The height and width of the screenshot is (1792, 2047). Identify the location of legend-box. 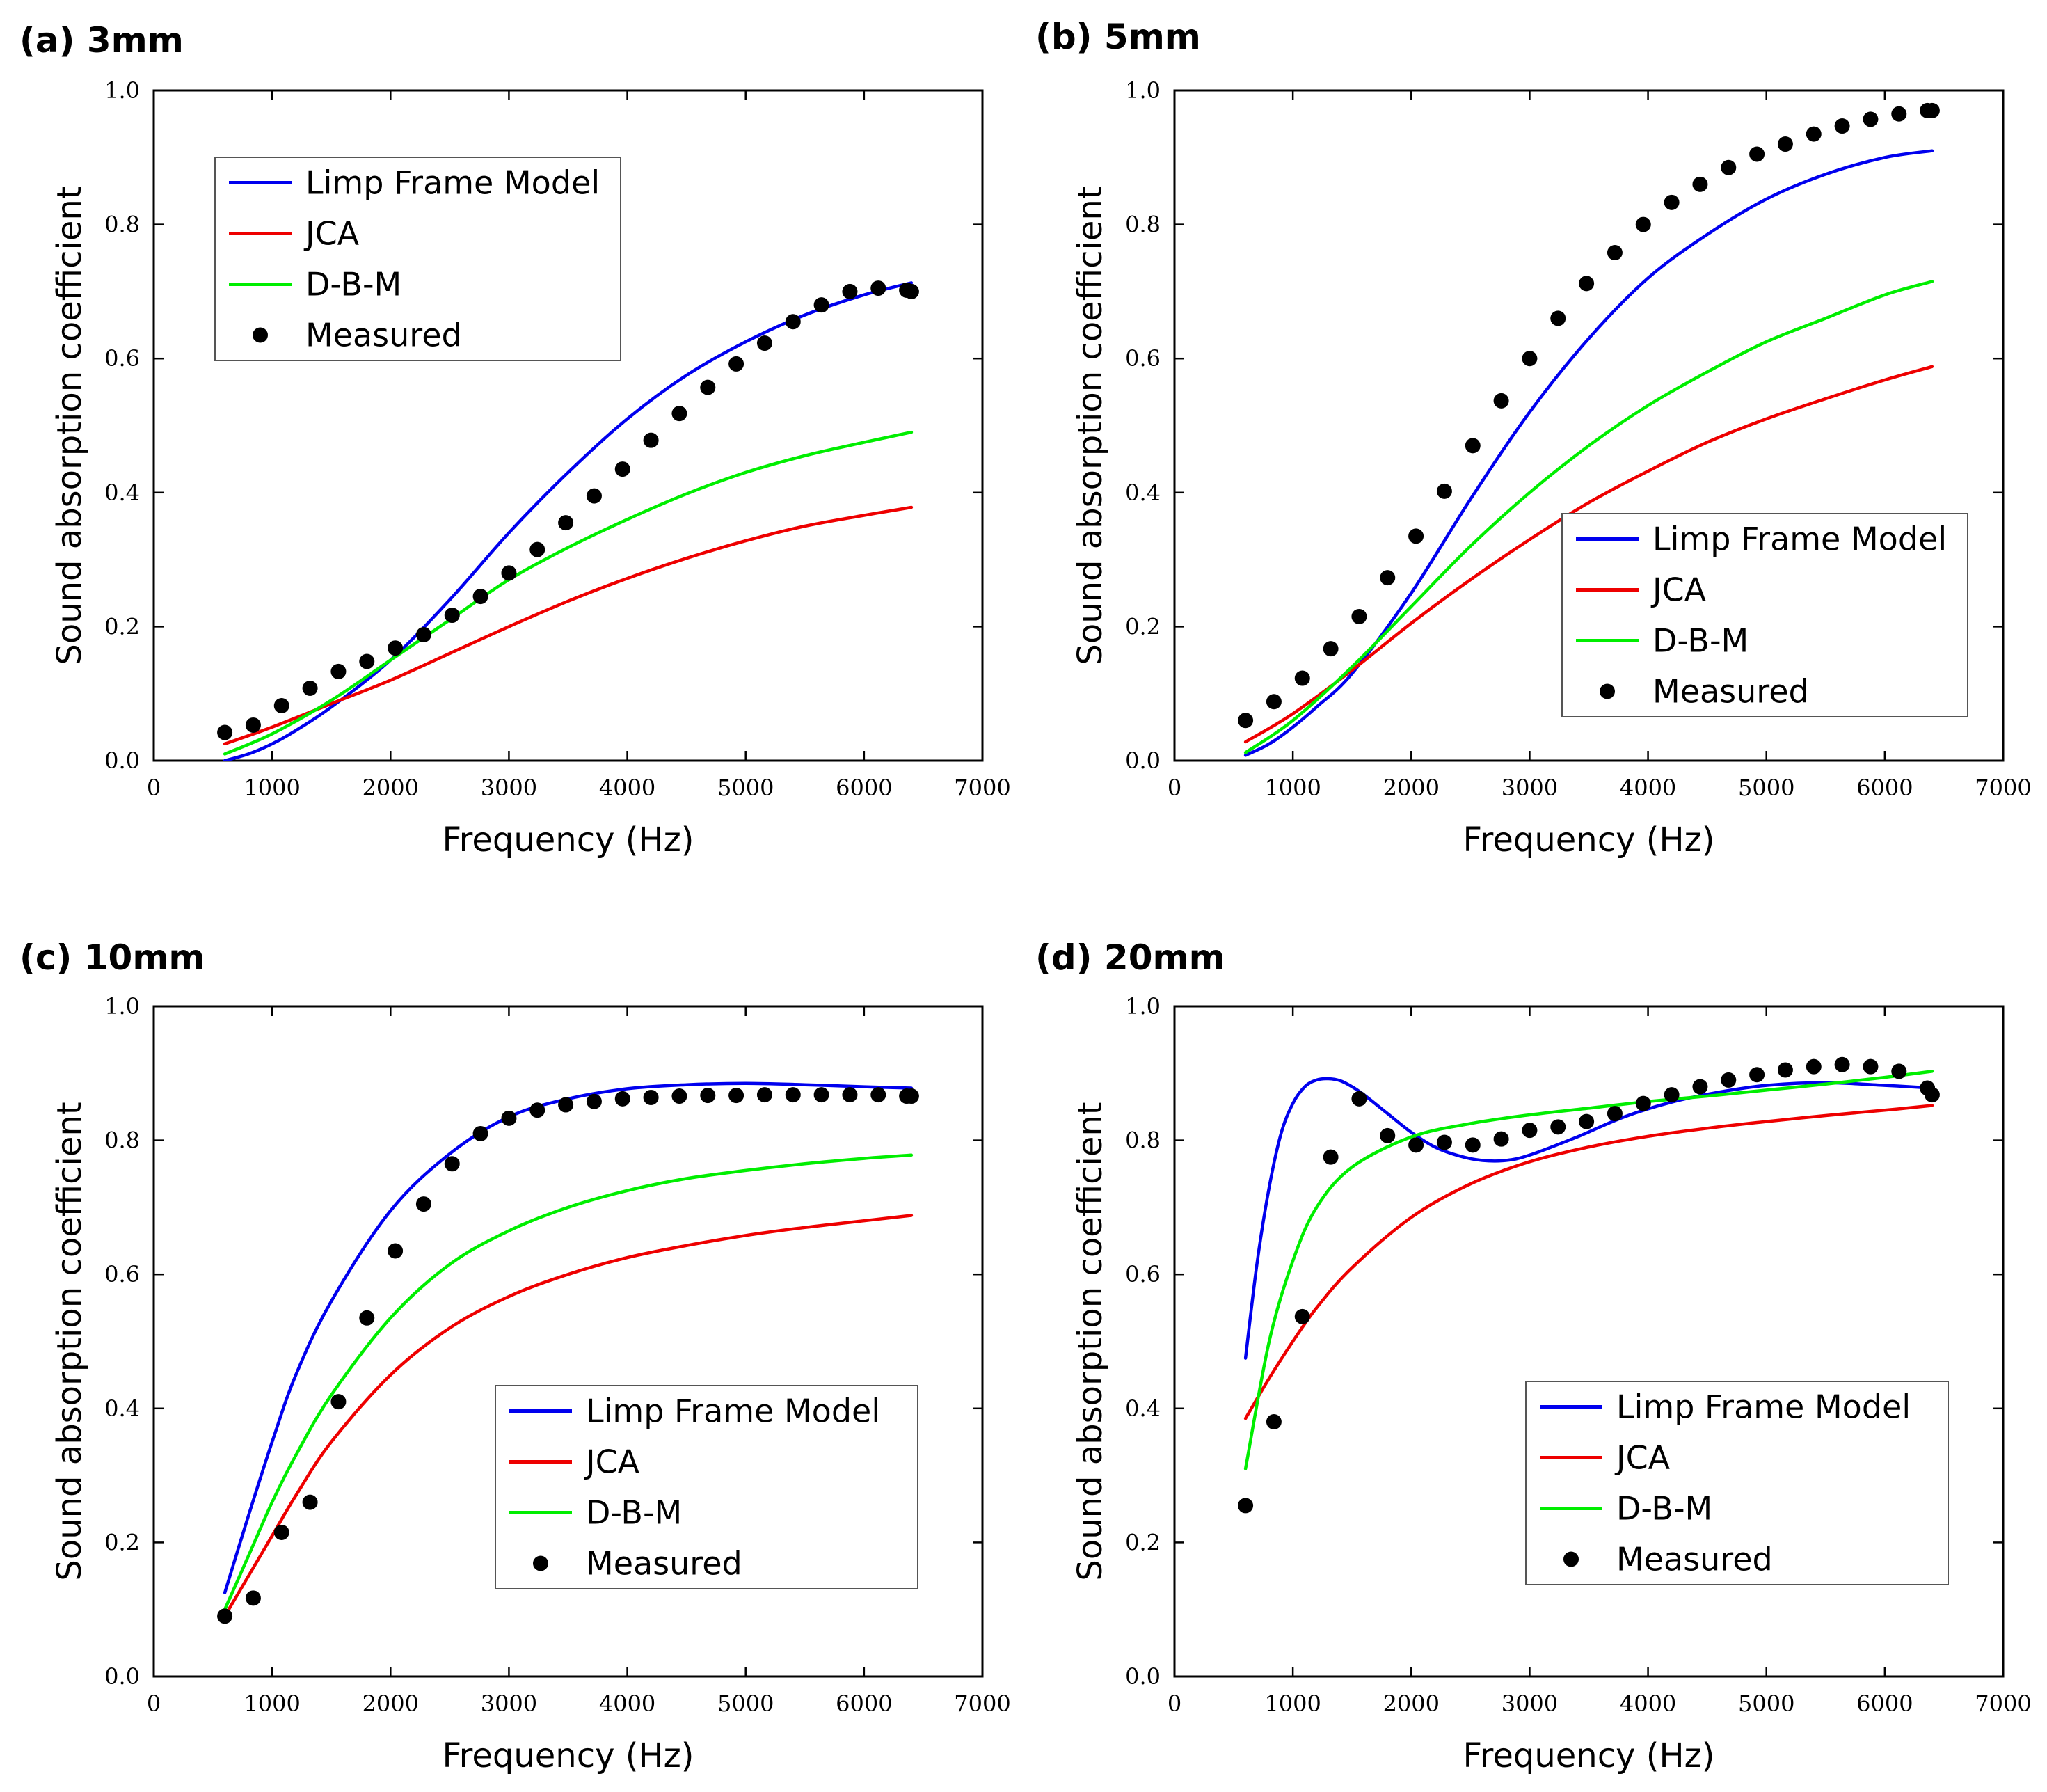
(1764, 615).